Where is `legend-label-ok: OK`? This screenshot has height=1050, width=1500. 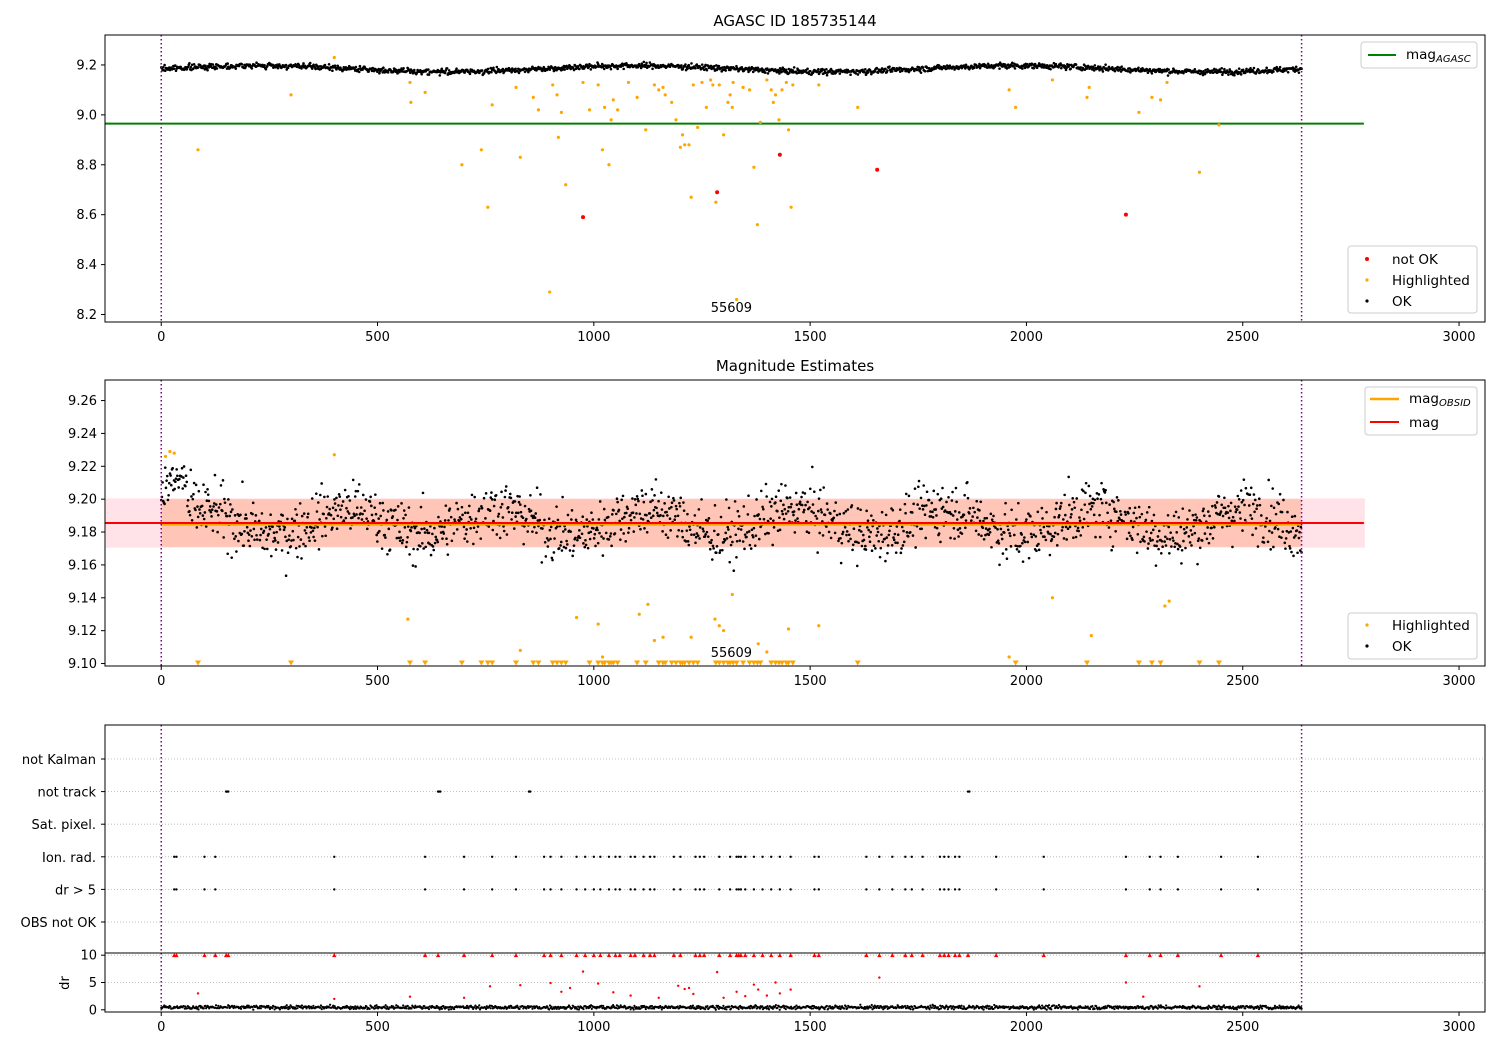 legend-label-ok: OK is located at coordinates (1402, 647).